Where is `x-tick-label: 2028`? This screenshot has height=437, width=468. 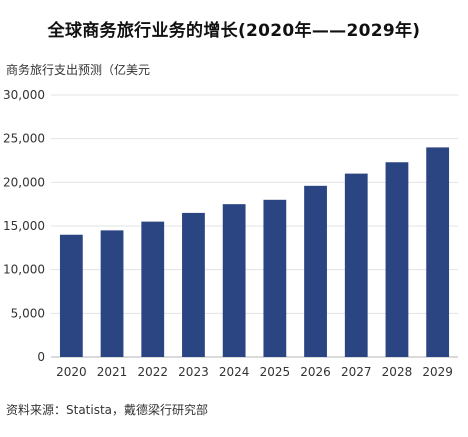
x-tick-label: 2028 is located at coordinates (397, 372).